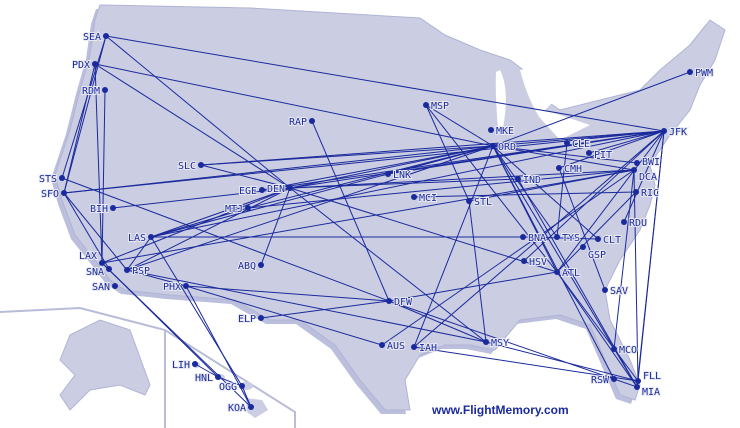  What do you see at coordinates (140, 238) in the screenshot?
I see `airport-las: LAS` at bounding box center [140, 238].